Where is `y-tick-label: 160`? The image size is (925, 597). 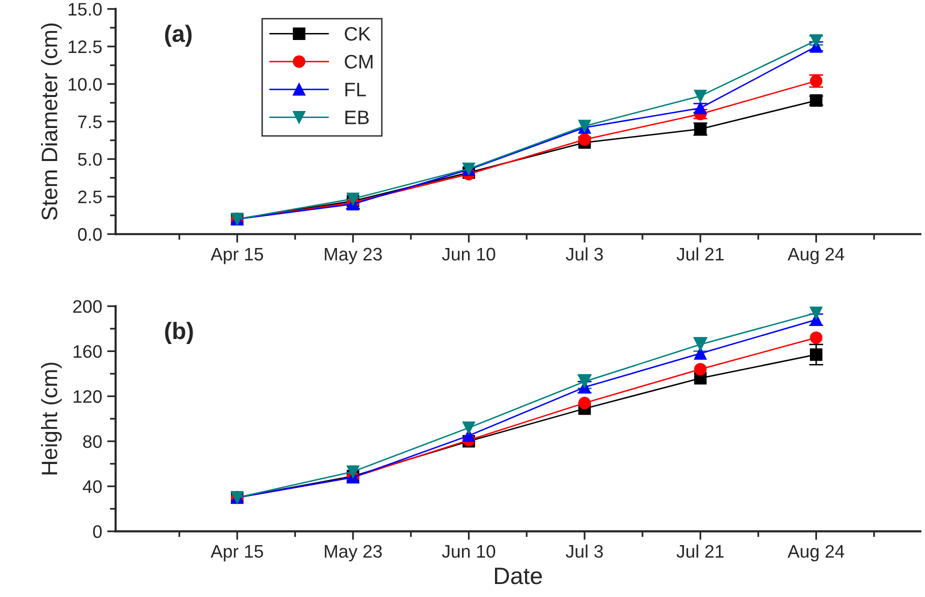 y-tick-label: 160 is located at coordinates (88, 351).